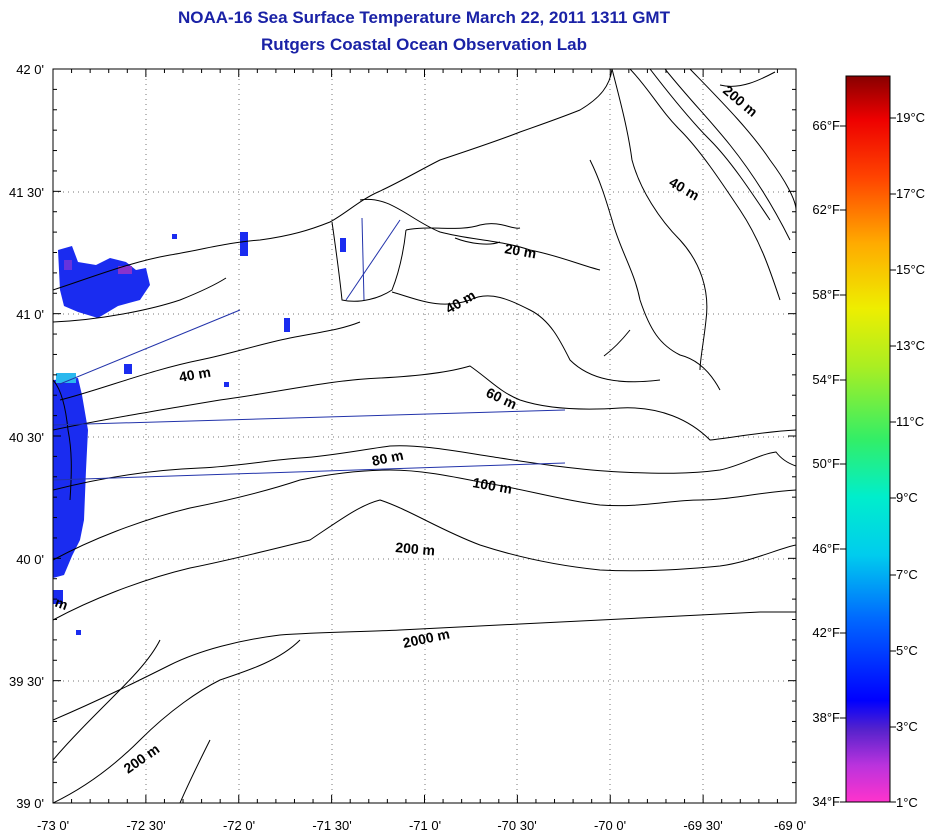 Image resolution: width=928 pixels, height=840 pixels. What do you see at coordinates (210, 361) in the screenshot?
I see `contour-40m-west` at bounding box center [210, 361].